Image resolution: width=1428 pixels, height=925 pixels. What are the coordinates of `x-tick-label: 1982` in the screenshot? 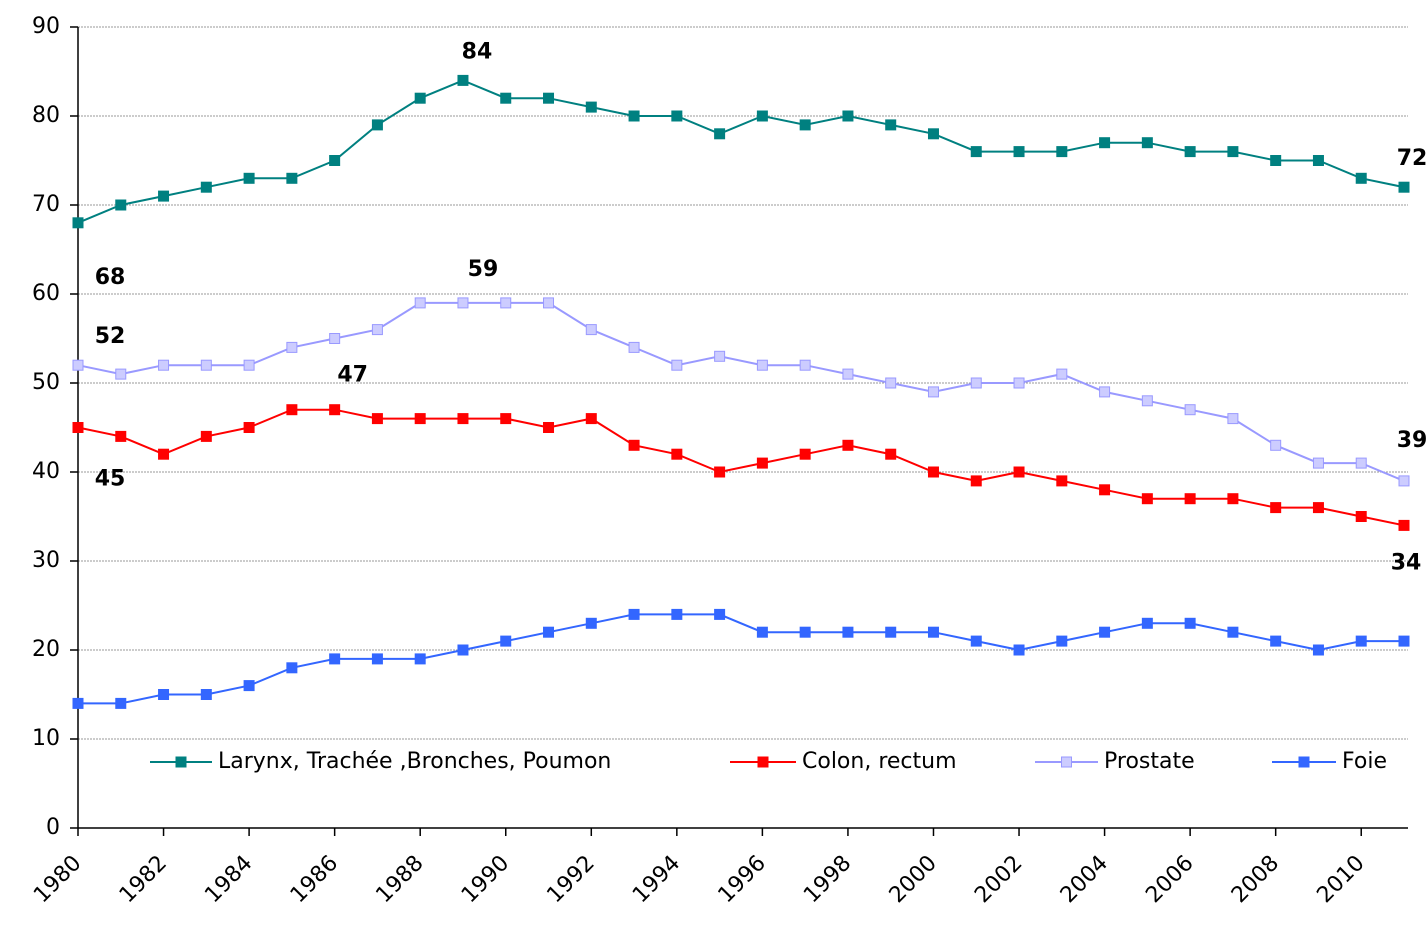 It's located at (143, 879).